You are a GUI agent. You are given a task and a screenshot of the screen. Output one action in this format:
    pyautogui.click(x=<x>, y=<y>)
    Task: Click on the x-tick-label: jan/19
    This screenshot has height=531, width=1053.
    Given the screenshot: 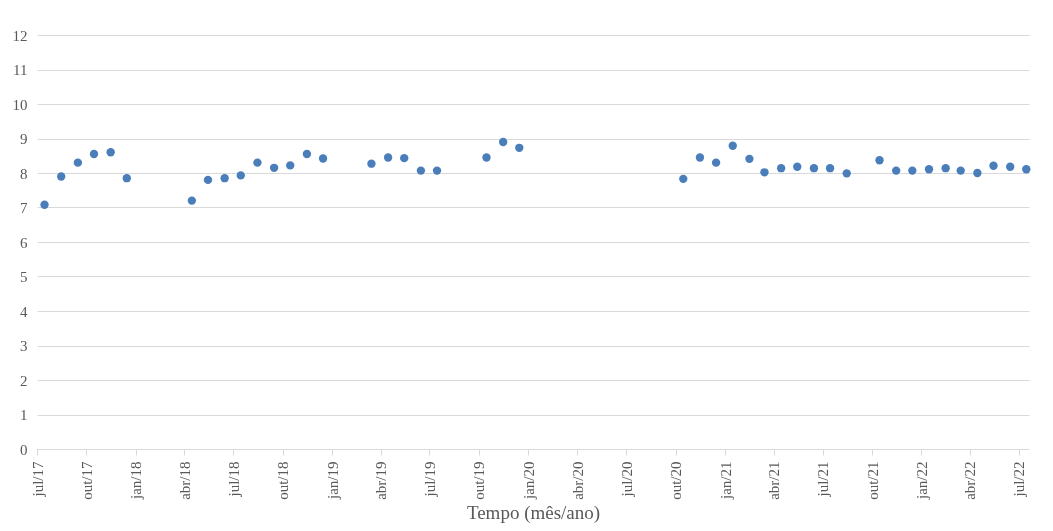 What is the action you would take?
    pyautogui.click(x=332, y=480)
    